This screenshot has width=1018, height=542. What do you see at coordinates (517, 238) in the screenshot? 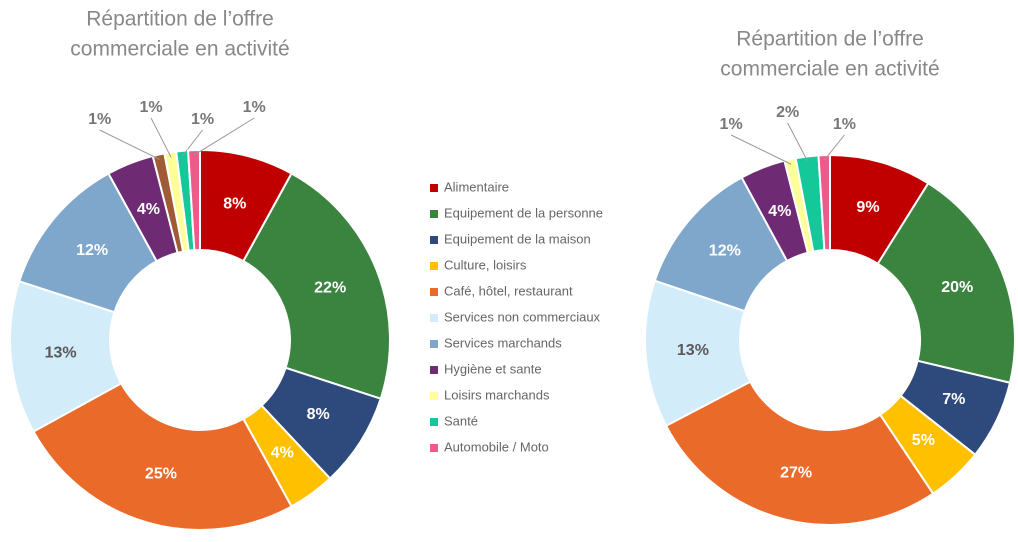
I see `legend-label: Equipement de la maison` at bounding box center [517, 238].